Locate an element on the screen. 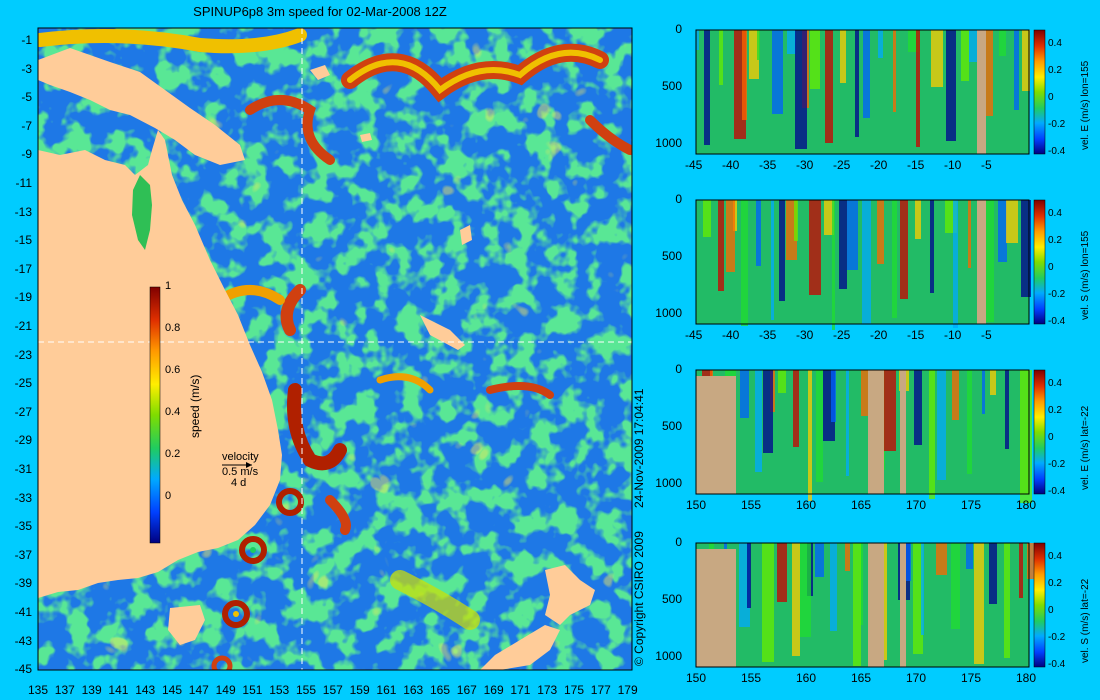 The height and width of the screenshot is (700, 1100). latitude-tick-label: -39 is located at coordinates (23, 583).